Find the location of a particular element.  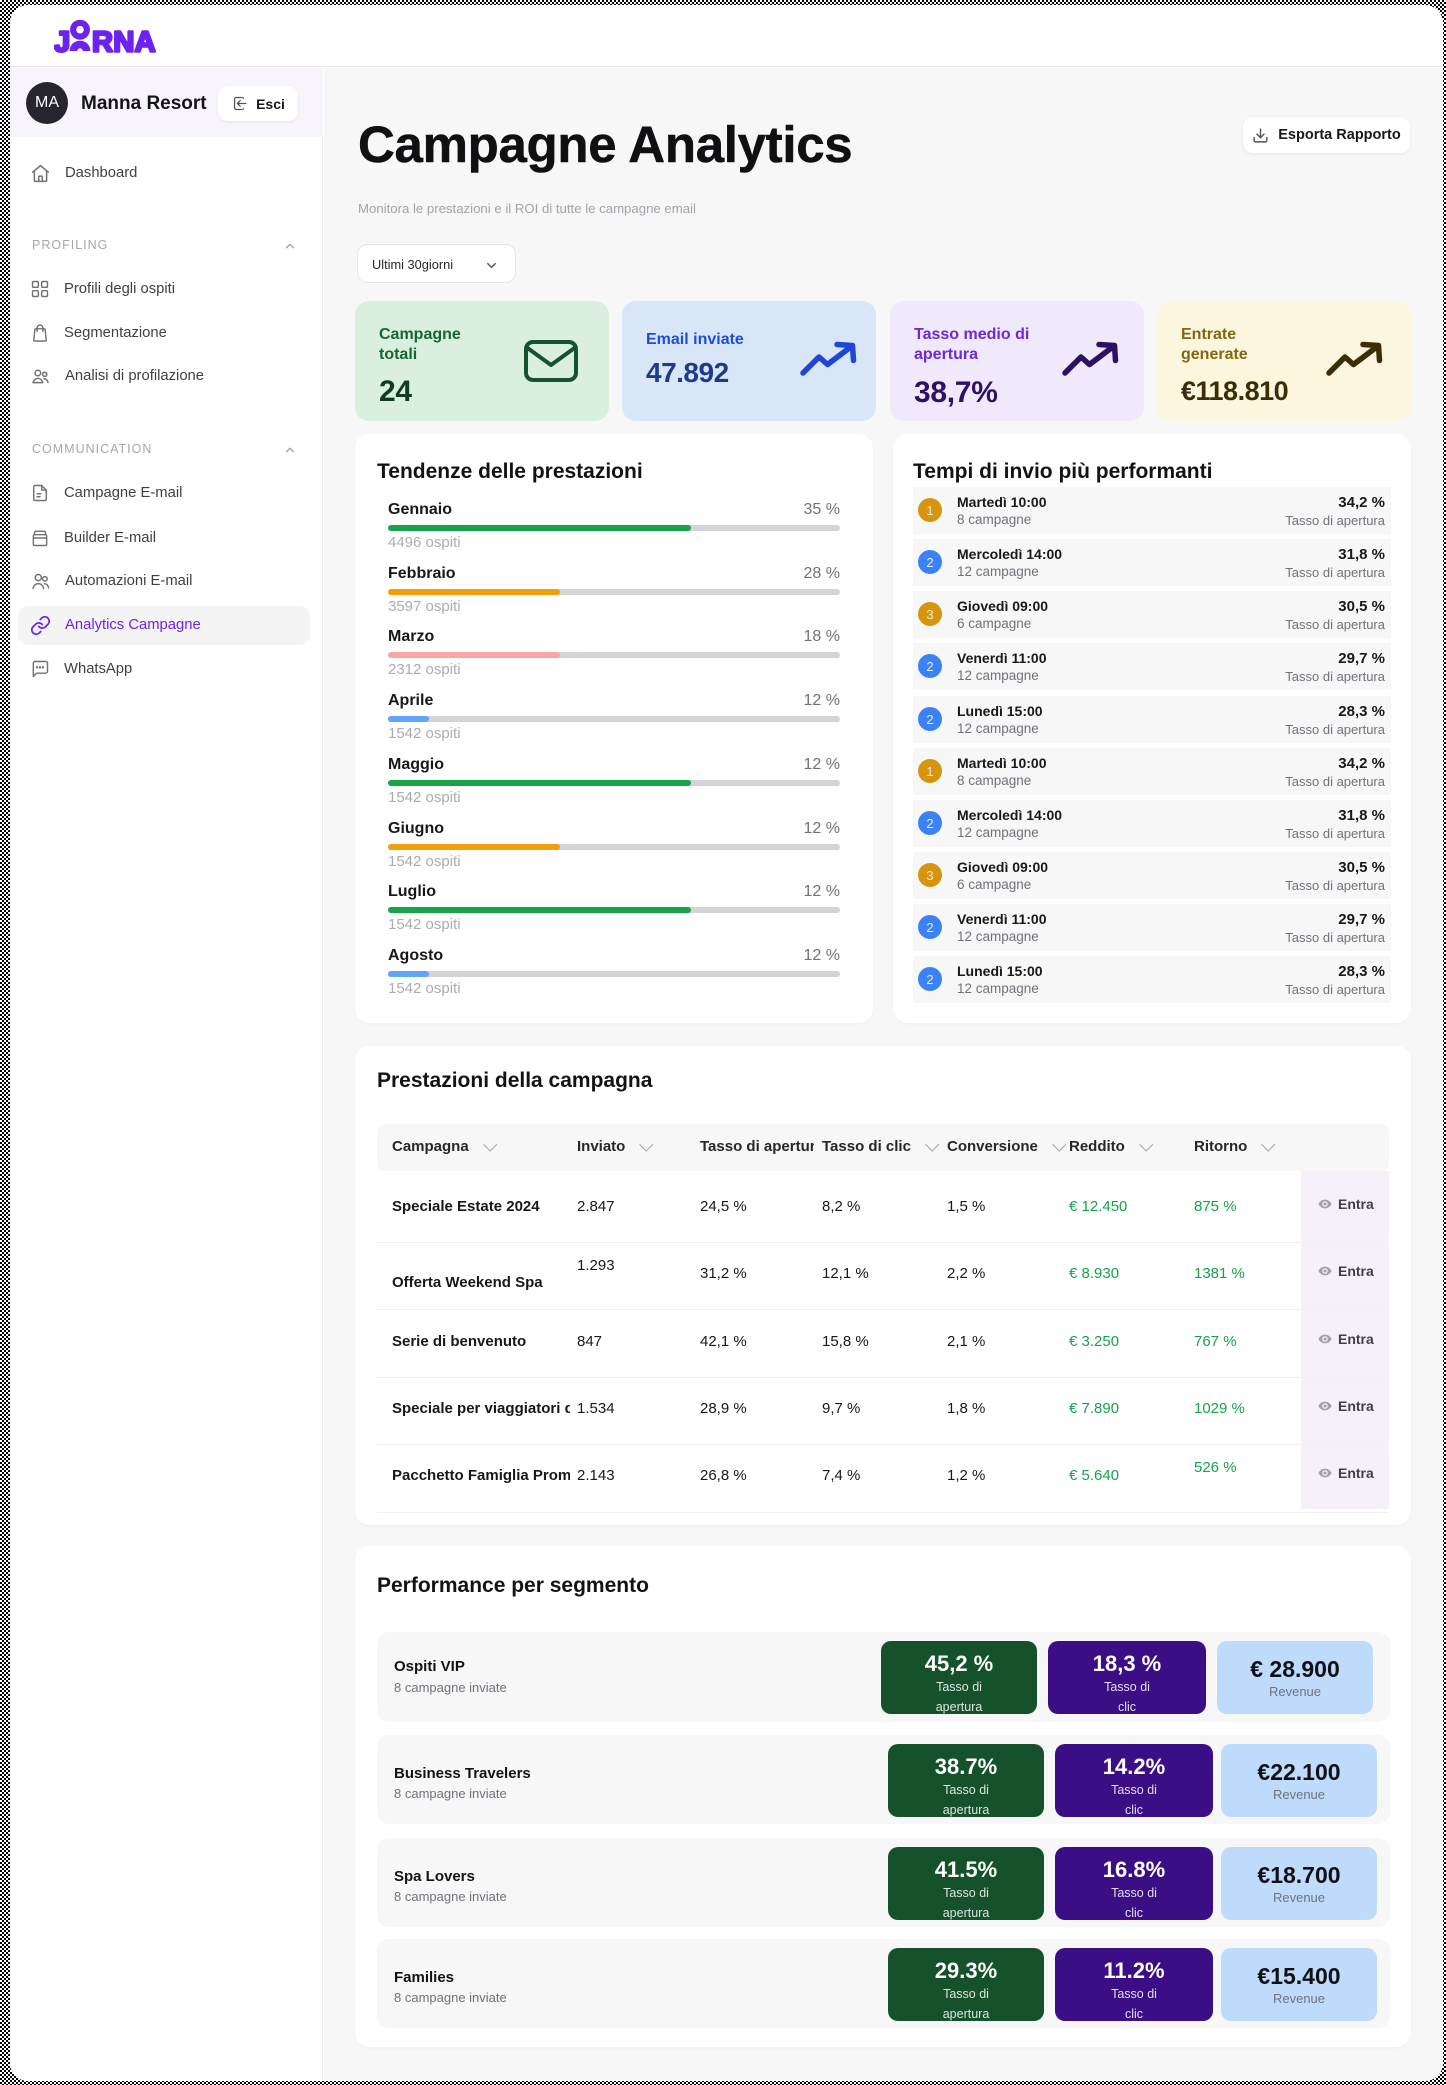

svg-text: RNA is located at coordinates (124, 43).